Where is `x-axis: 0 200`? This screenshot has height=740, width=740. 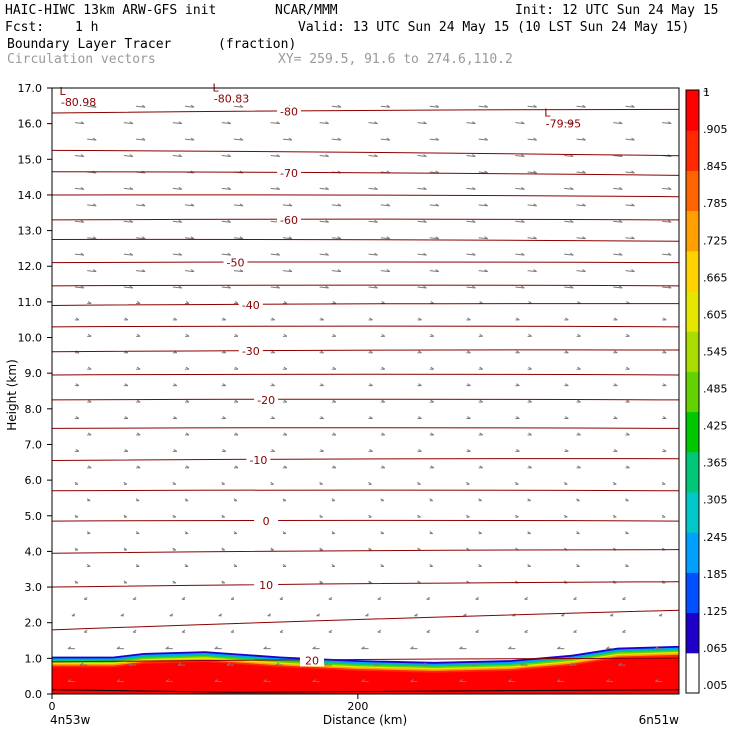
x-axis: 0 200 is located at coordinates (208, 703).